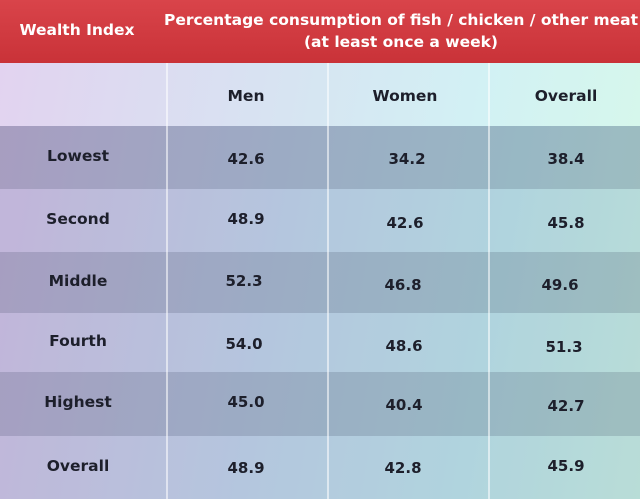 This screenshot has width=640, height=499. What do you see at coordinates (78, 218) in the screenshot?
I see `row-label-second: Second` at bounding box center [78, 218].